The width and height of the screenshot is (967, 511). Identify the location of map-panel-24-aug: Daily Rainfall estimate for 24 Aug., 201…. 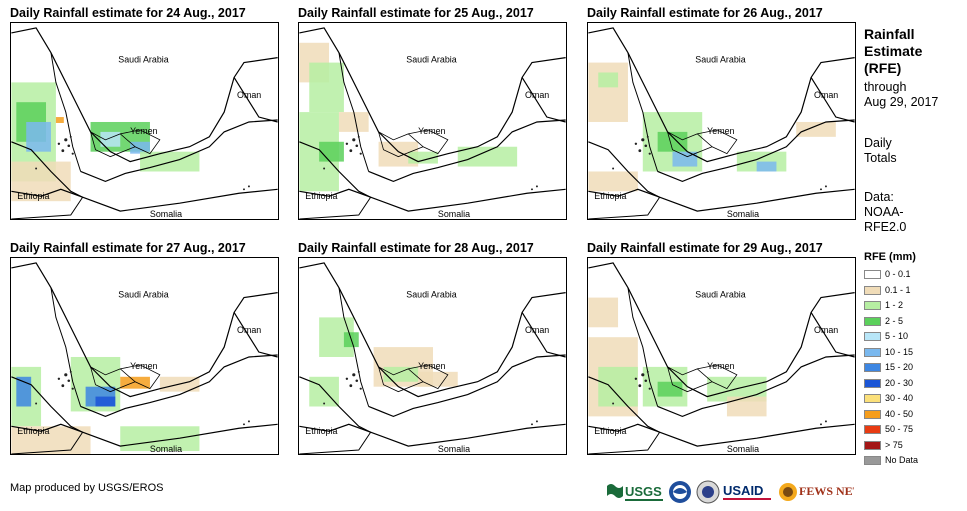
(144, 113).